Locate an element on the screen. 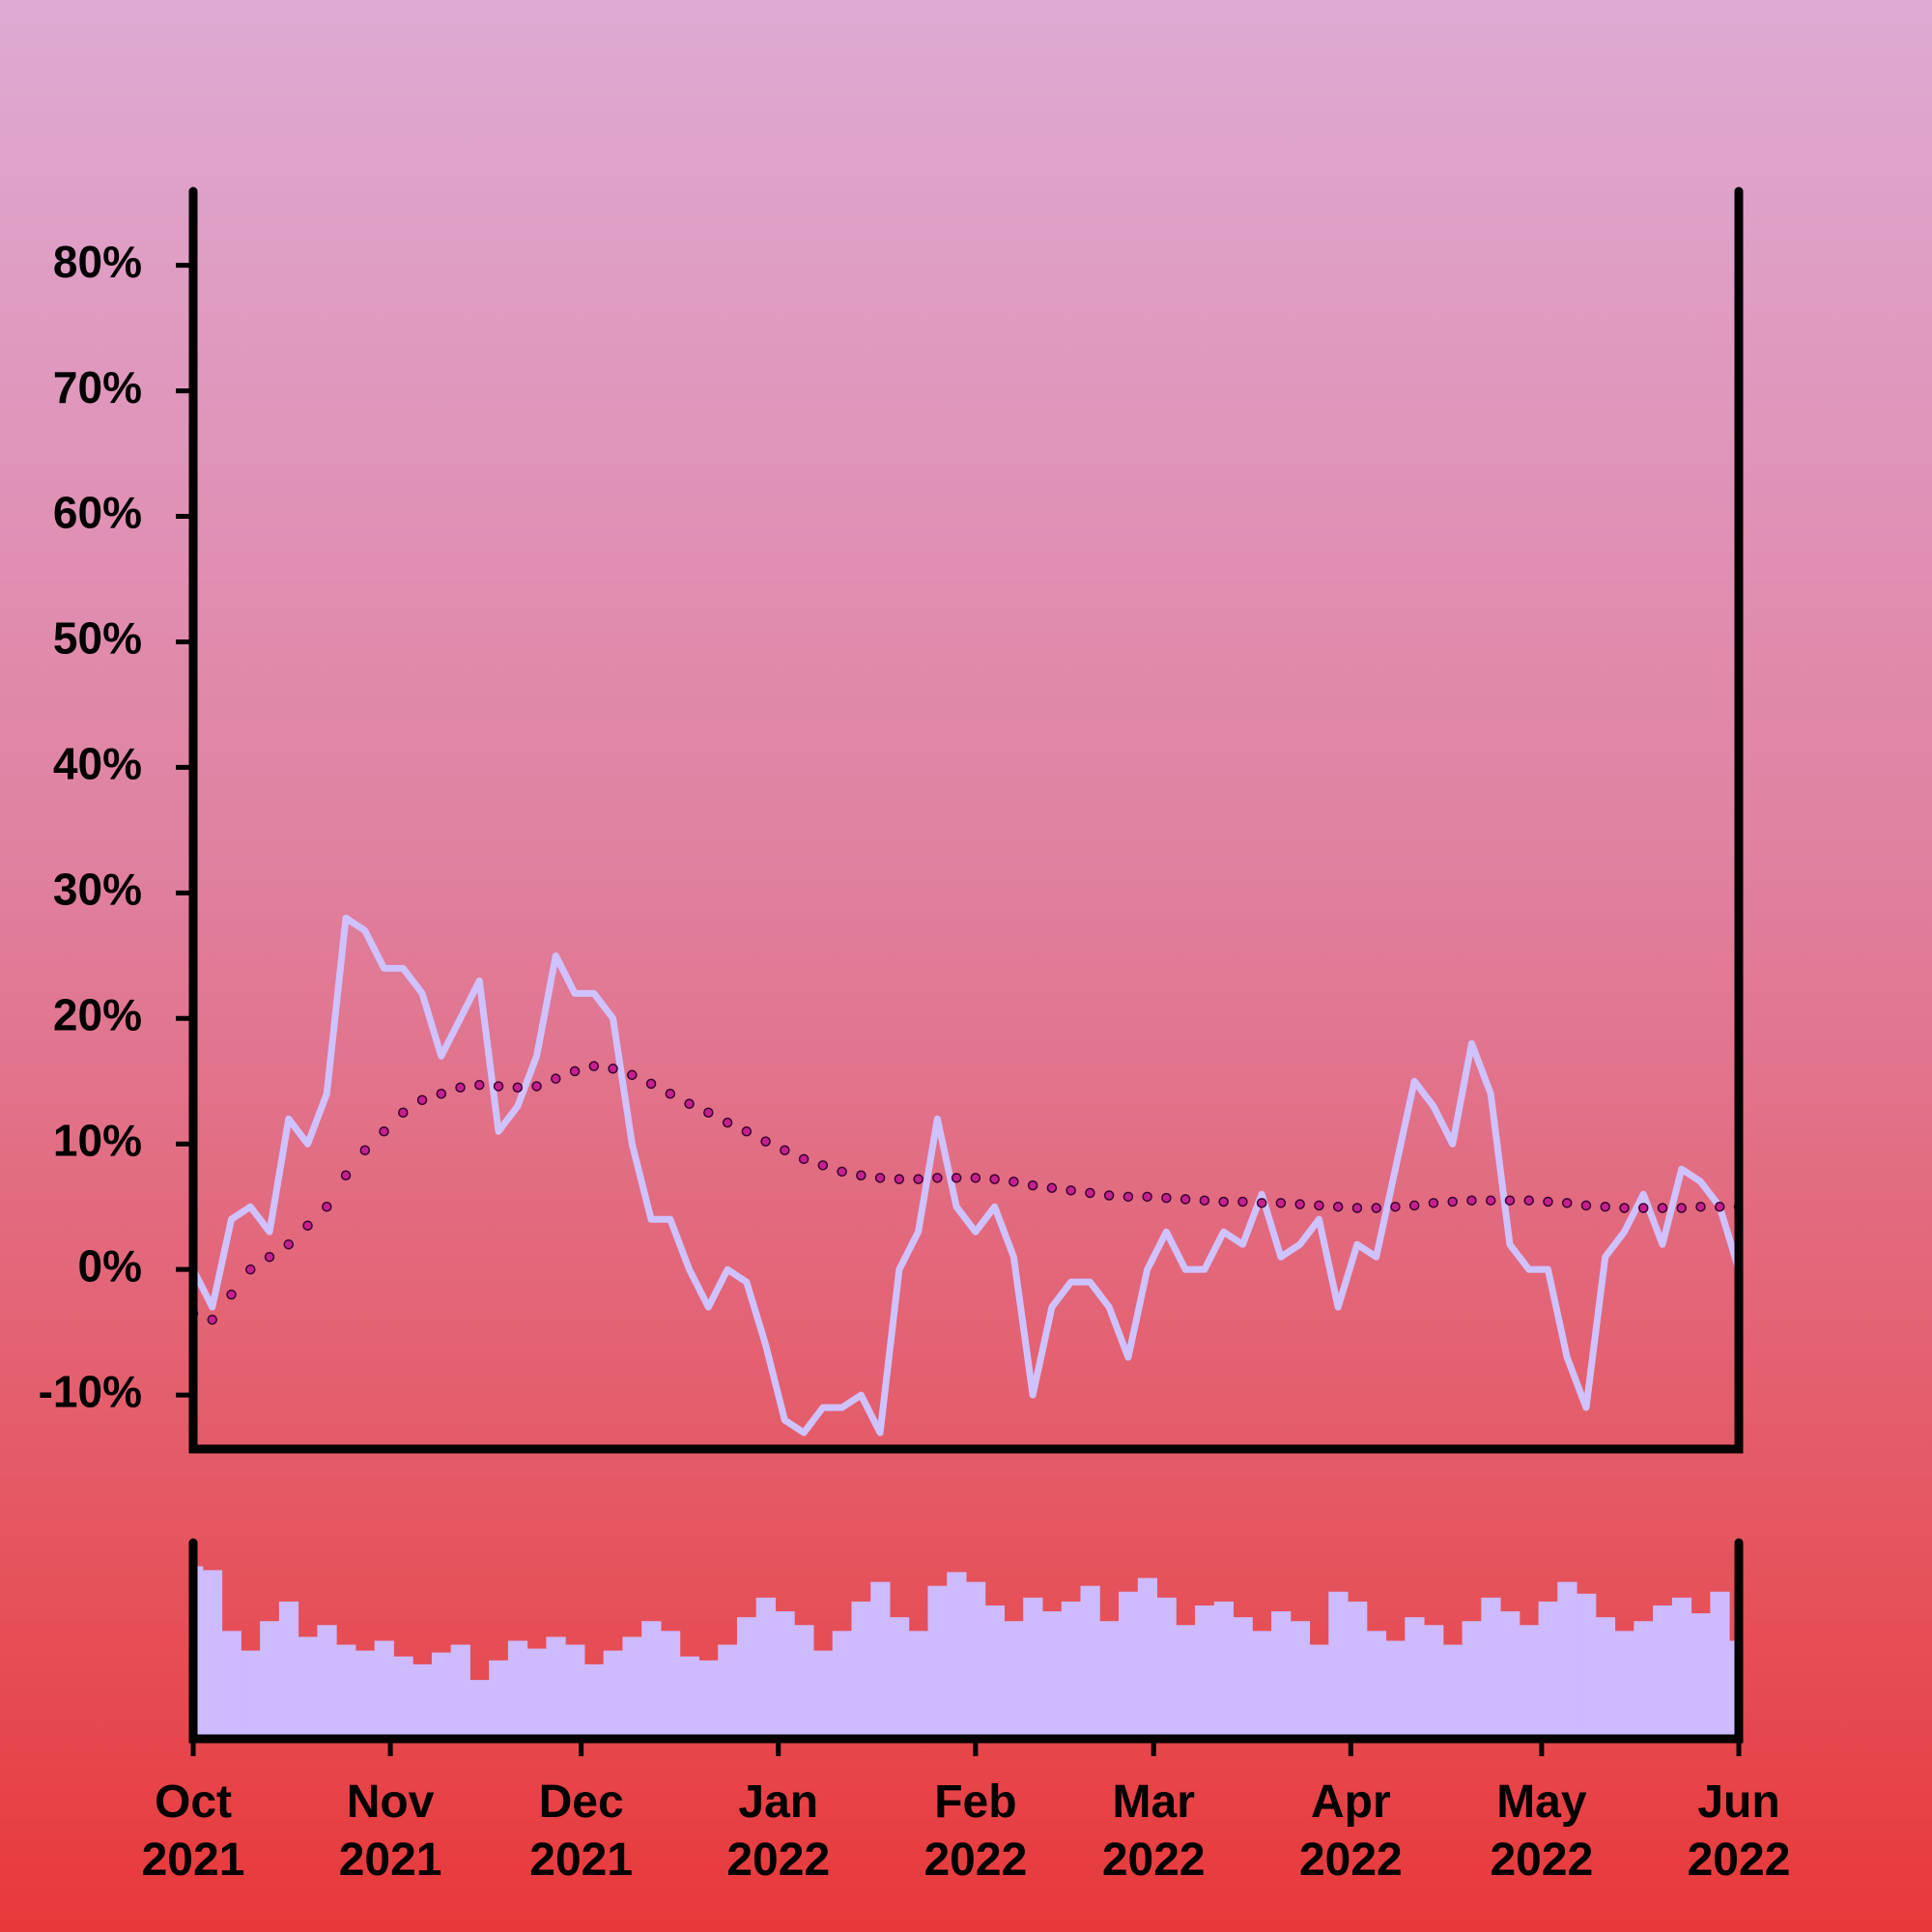 Image resolution: width=1932 pixels, height=1932 pixels. x-tick-label: Dec 2021 is located at coordinates (581, 1831).